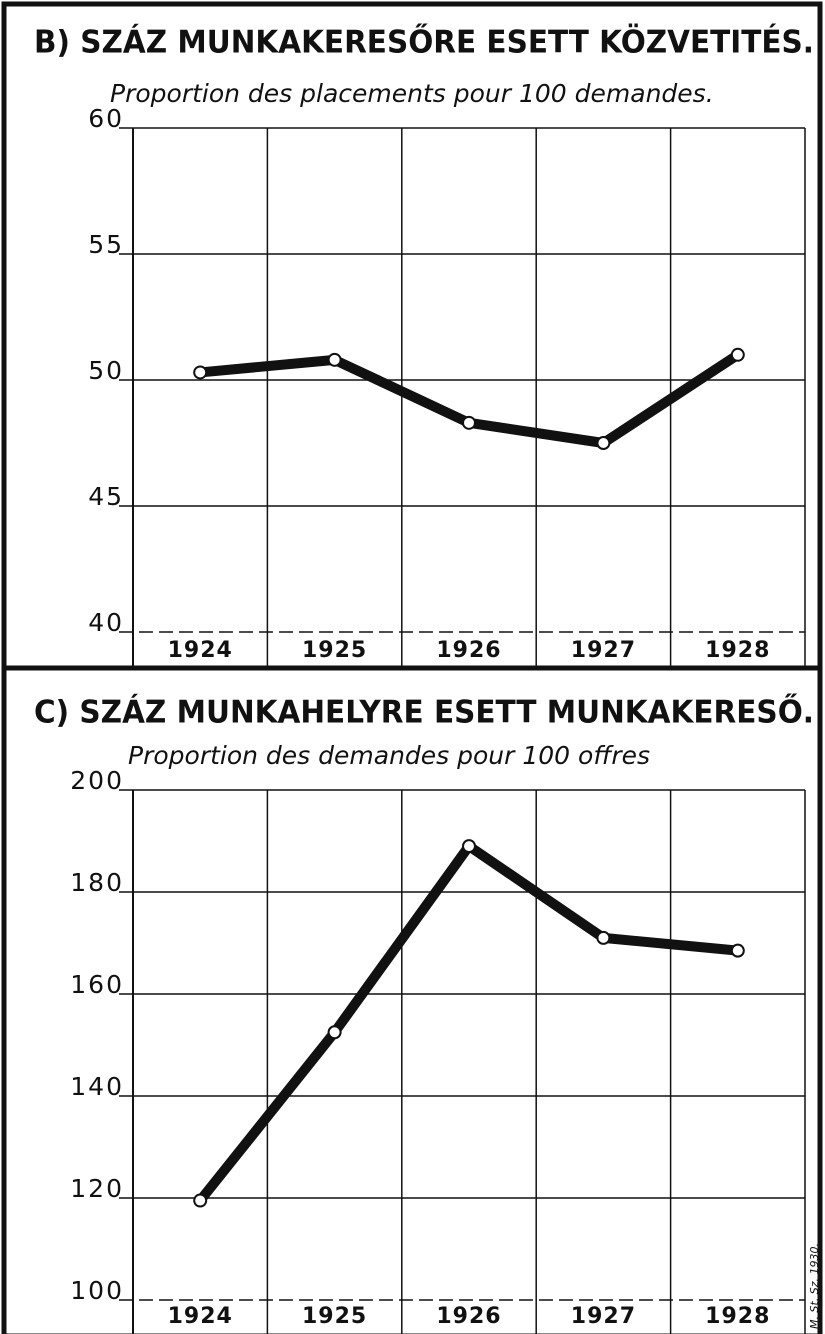 The width and height of the screenshot is (825, 1334). I want to click on chart-subtitle: Proportion des demandes pour 100 offres, so click(389, 755).